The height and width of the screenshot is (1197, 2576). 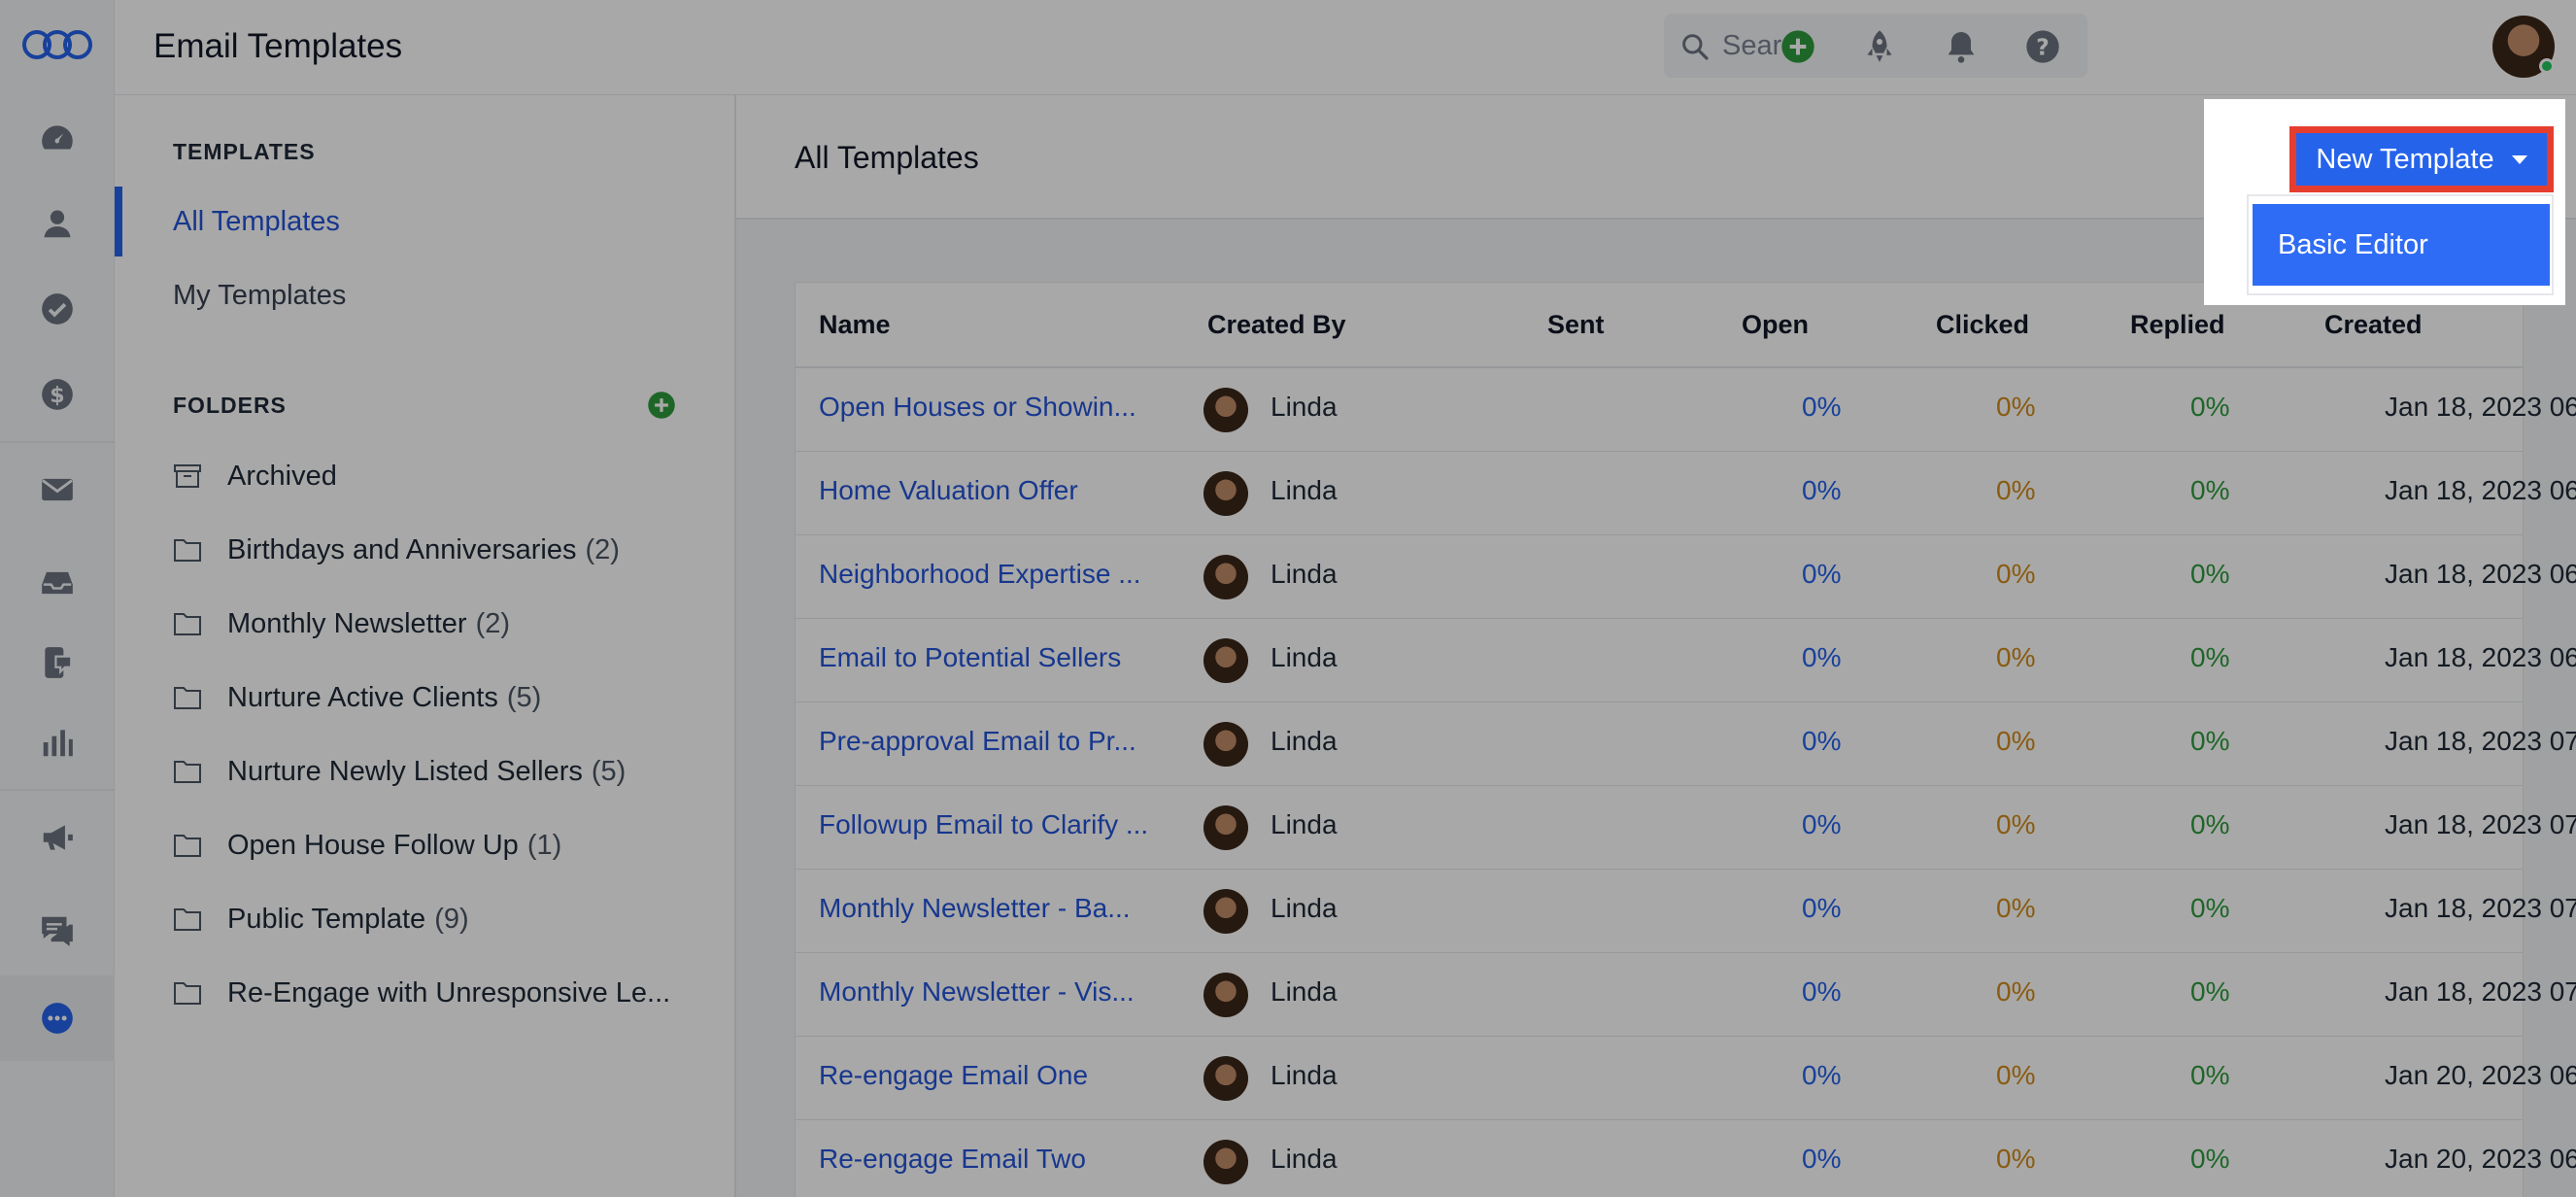 What do you see at coordinates (2373, 324) in the screenshot?
I see `column-header-created: Created` at bounding box center [2373, 324].